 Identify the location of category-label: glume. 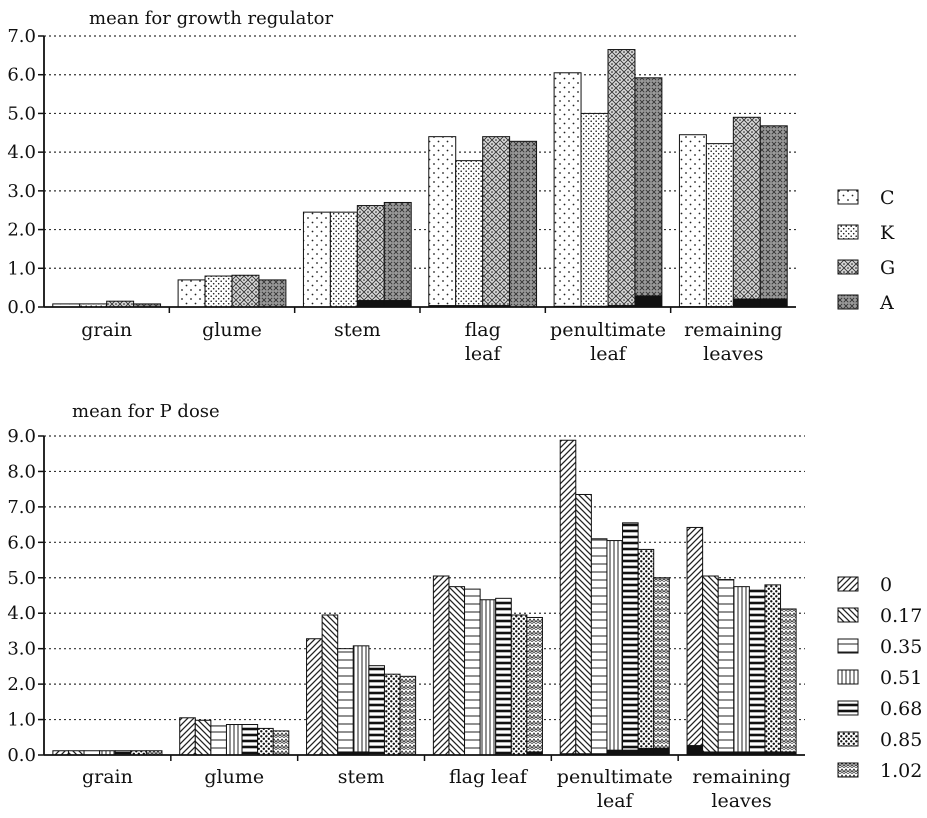
(232, 330).